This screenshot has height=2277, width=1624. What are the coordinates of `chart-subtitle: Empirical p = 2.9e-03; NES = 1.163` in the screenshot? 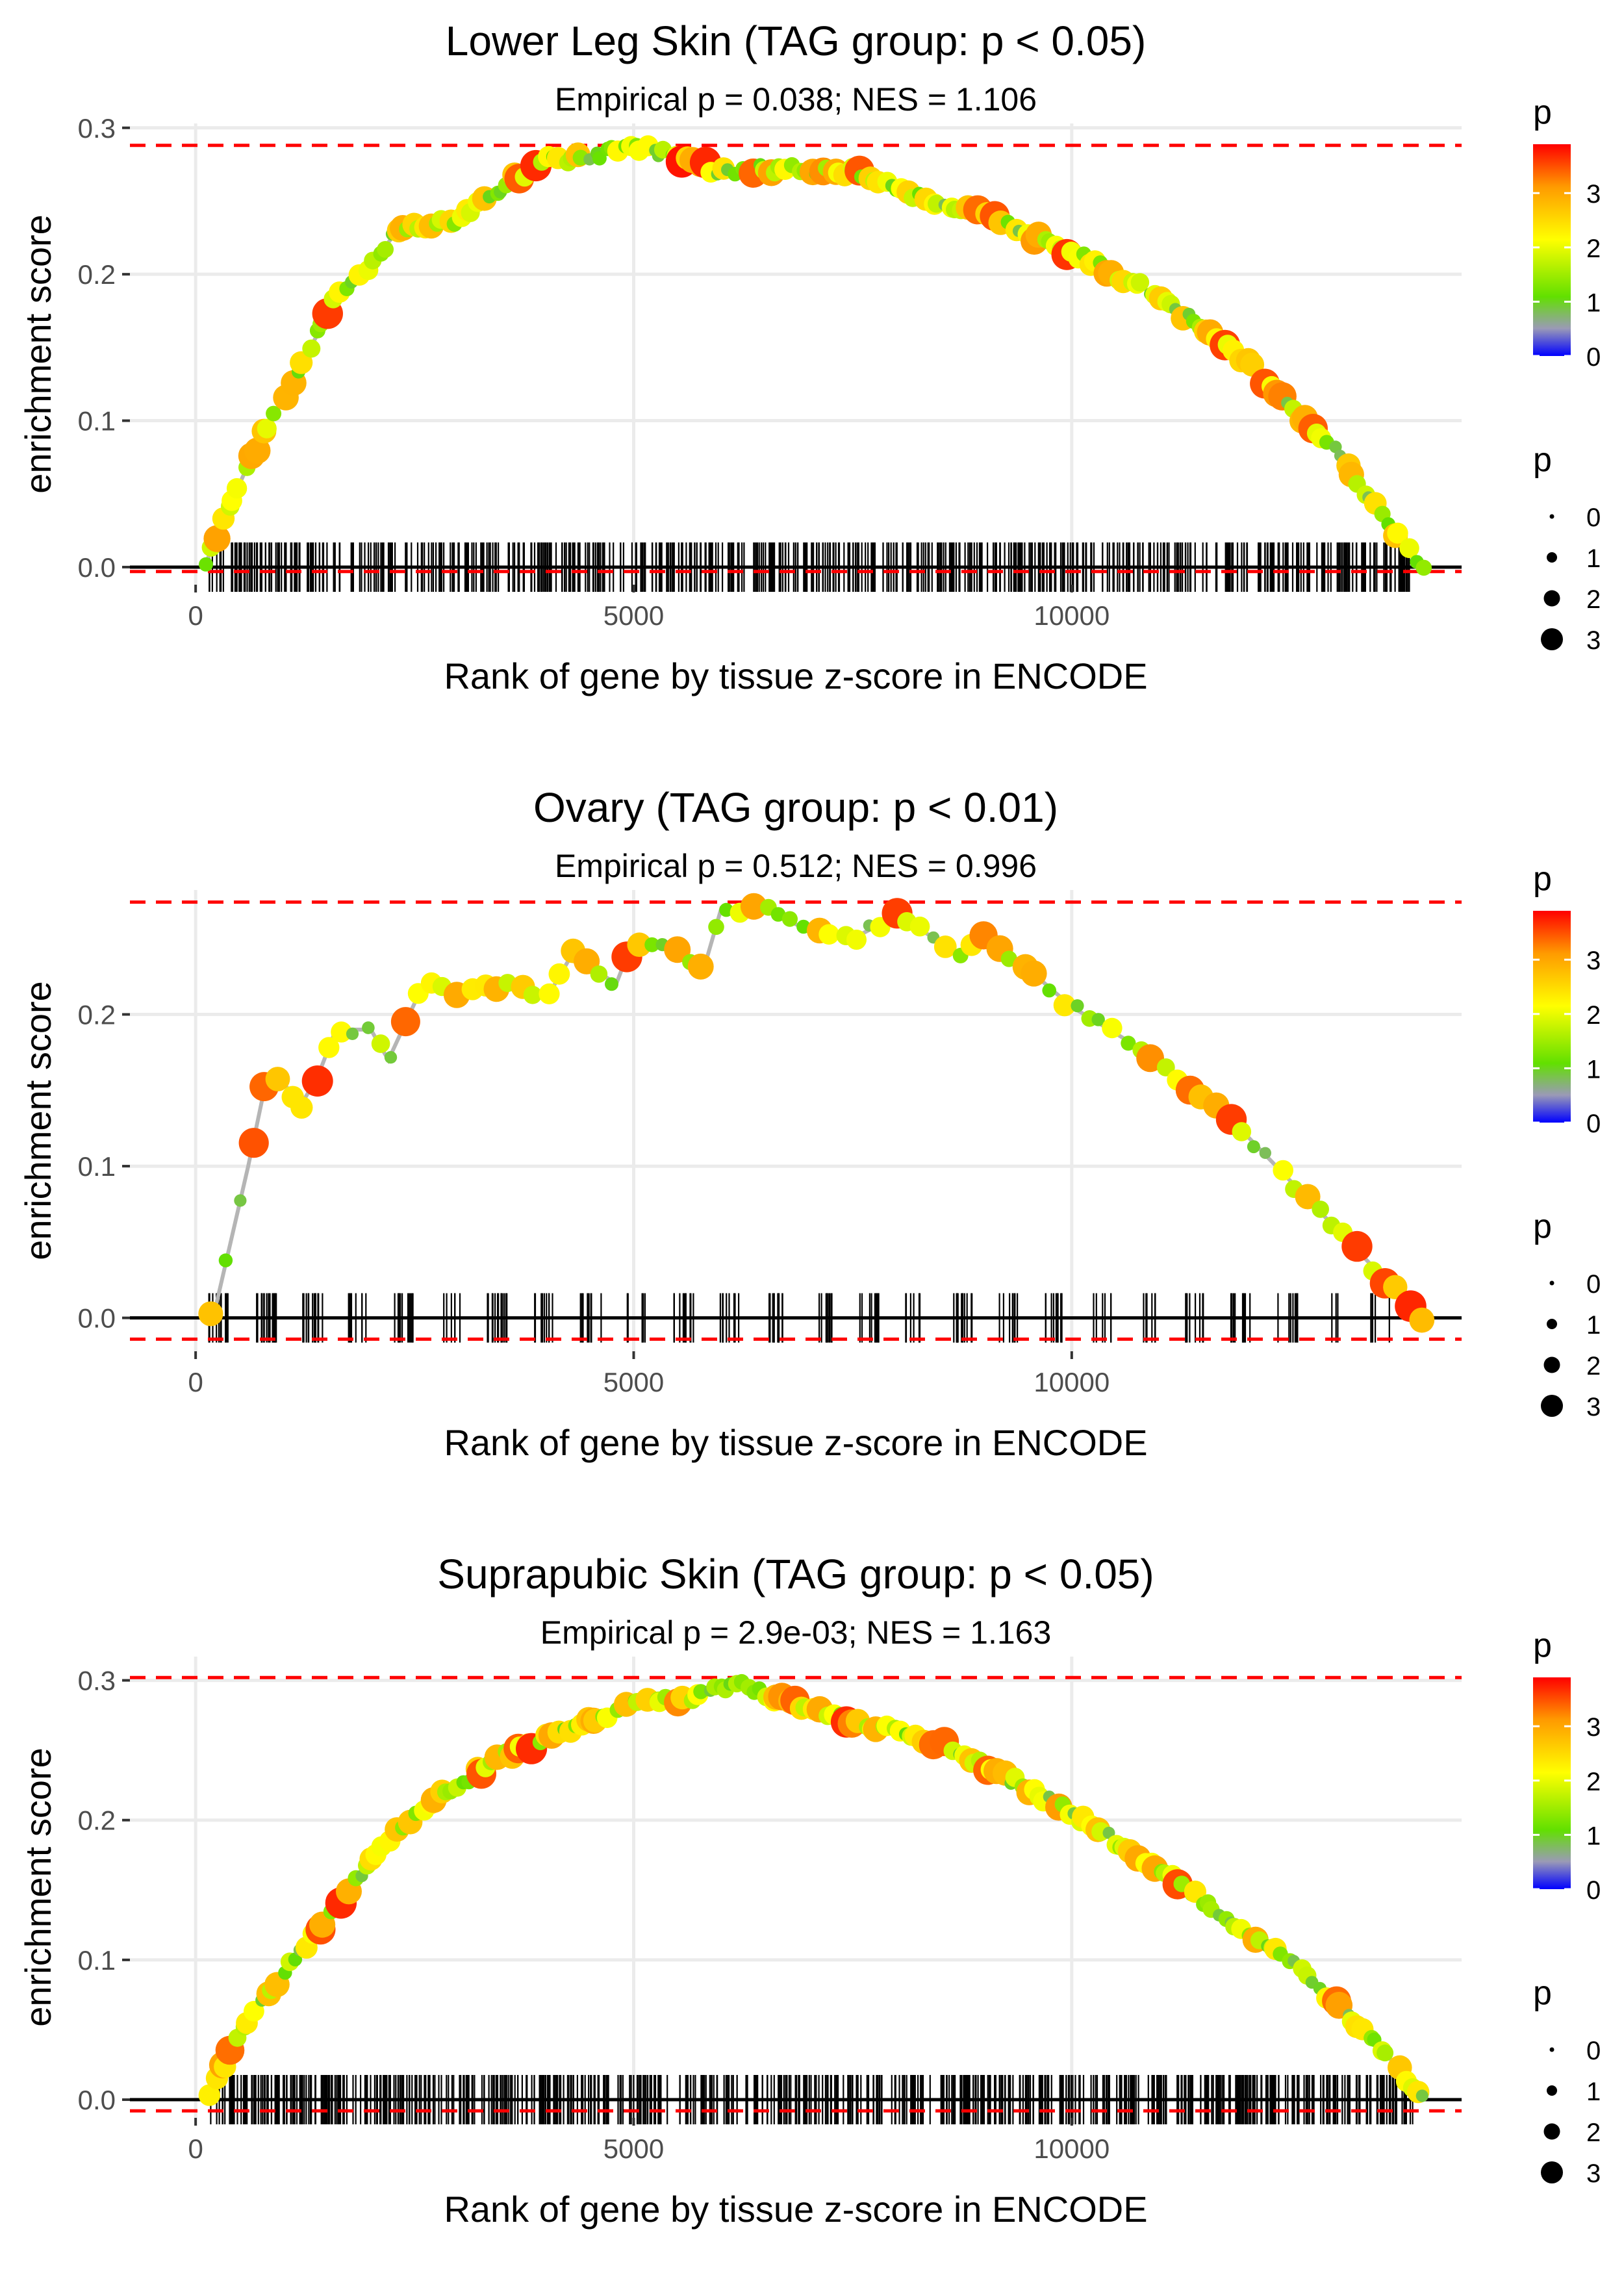 It's located at (796, 1633).